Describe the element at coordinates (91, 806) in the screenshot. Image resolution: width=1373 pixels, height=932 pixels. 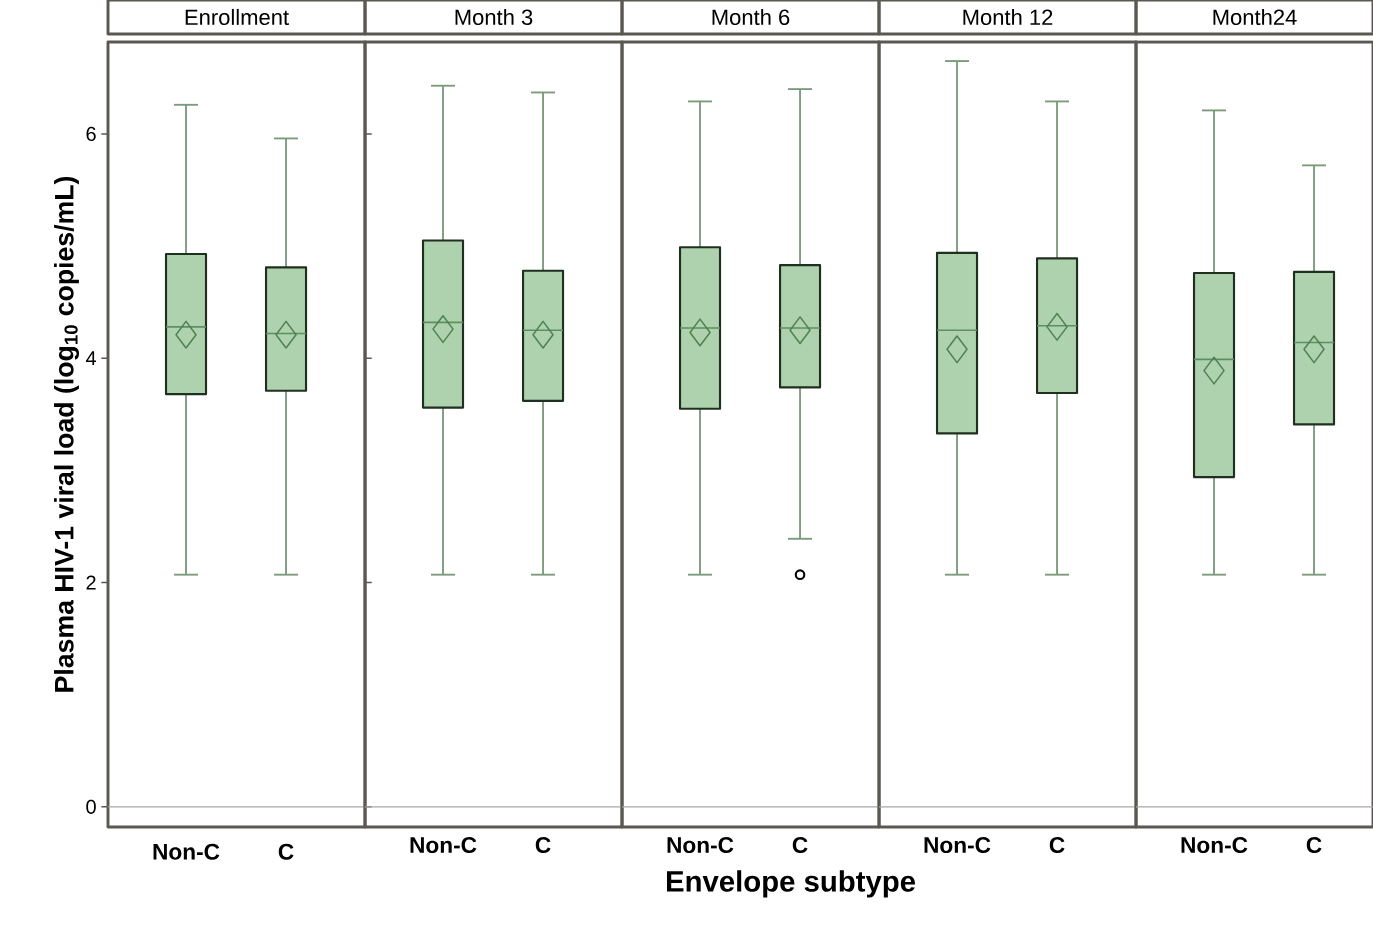
I see `y-tick-label: 0` at that location.